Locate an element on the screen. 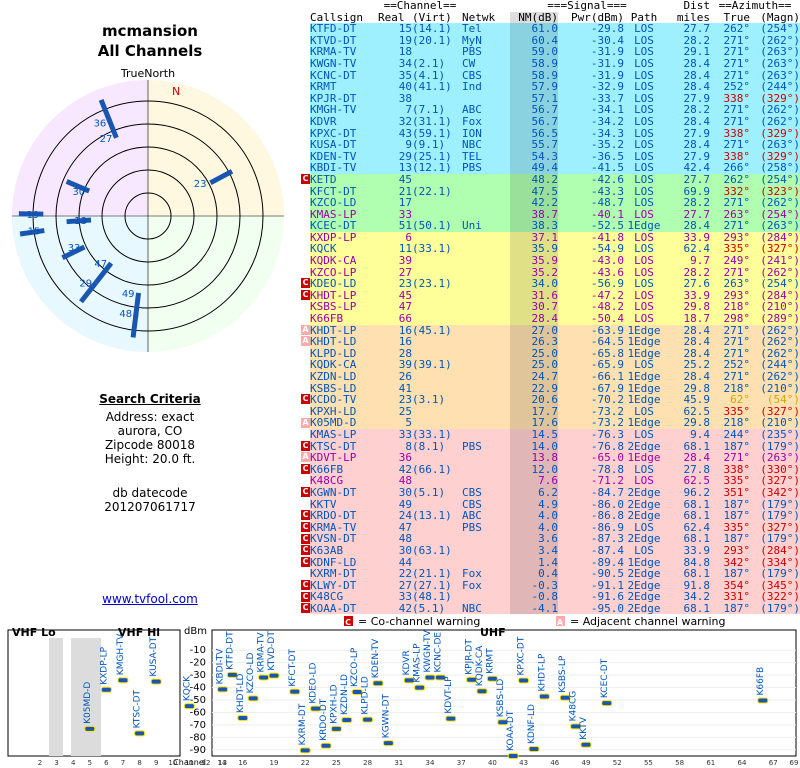 This screenshot has height=768, width=800. vhf-gap-shade is located at coordinates (86, 697).